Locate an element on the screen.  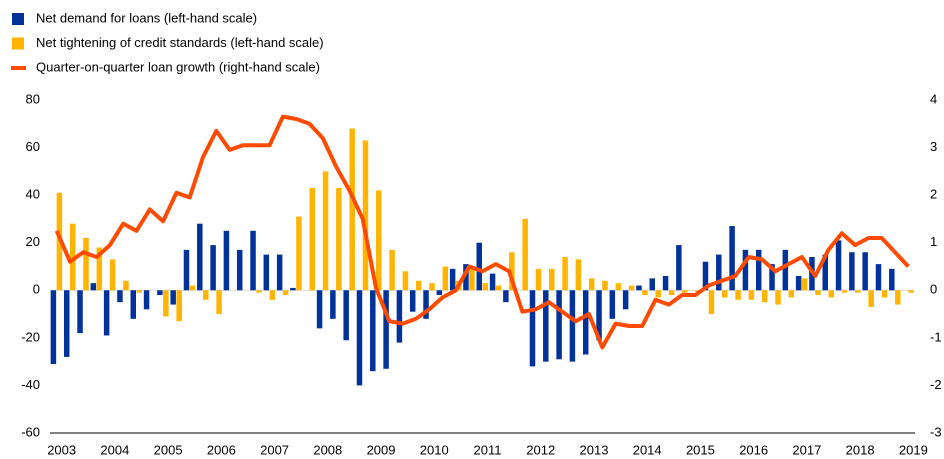
x-tick-label: 2006 is located at coordinates (221, 449).